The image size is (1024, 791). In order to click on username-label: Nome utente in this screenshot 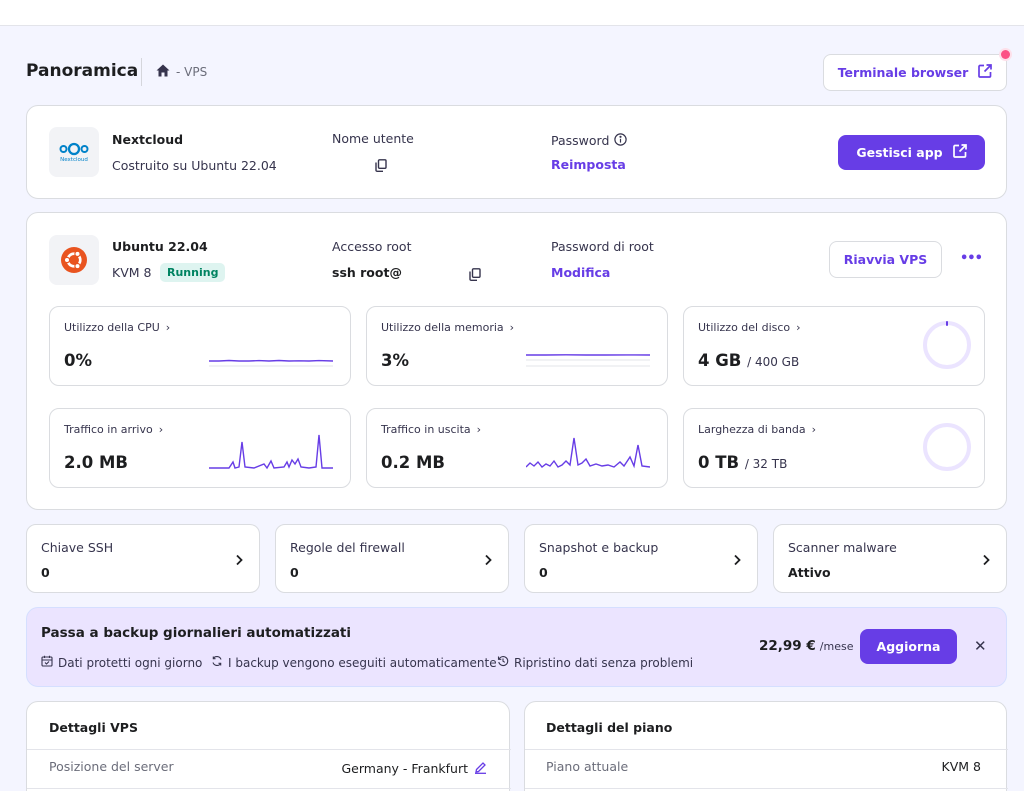, I will do `click(373, 138)`.